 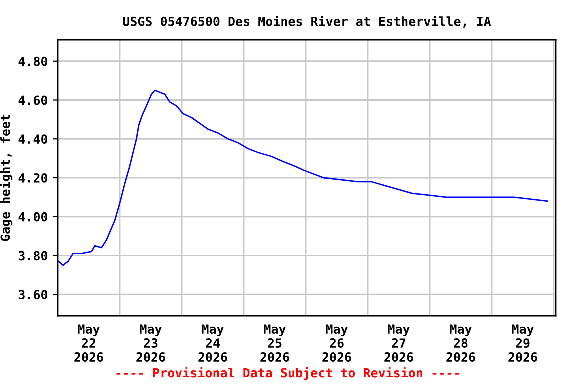 I want to click on y-tick-label: 4.60, so click(x=33, y=101).